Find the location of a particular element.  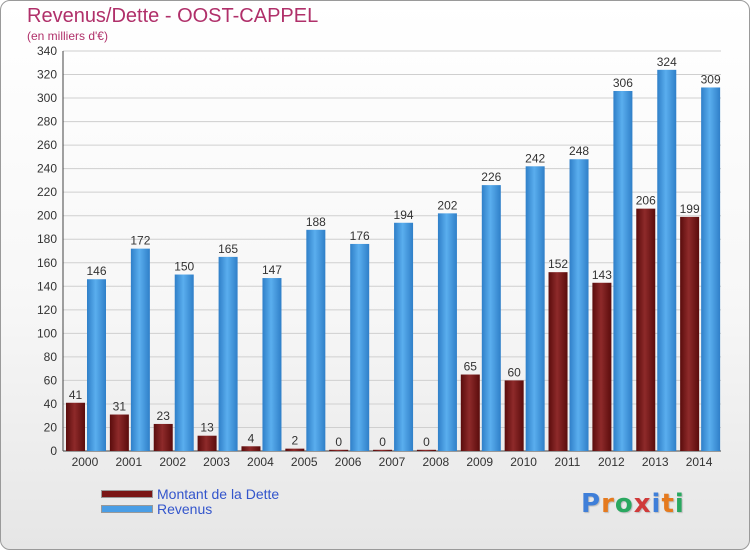

x-tick-label: 2002 is located at coordinates (172, 462).